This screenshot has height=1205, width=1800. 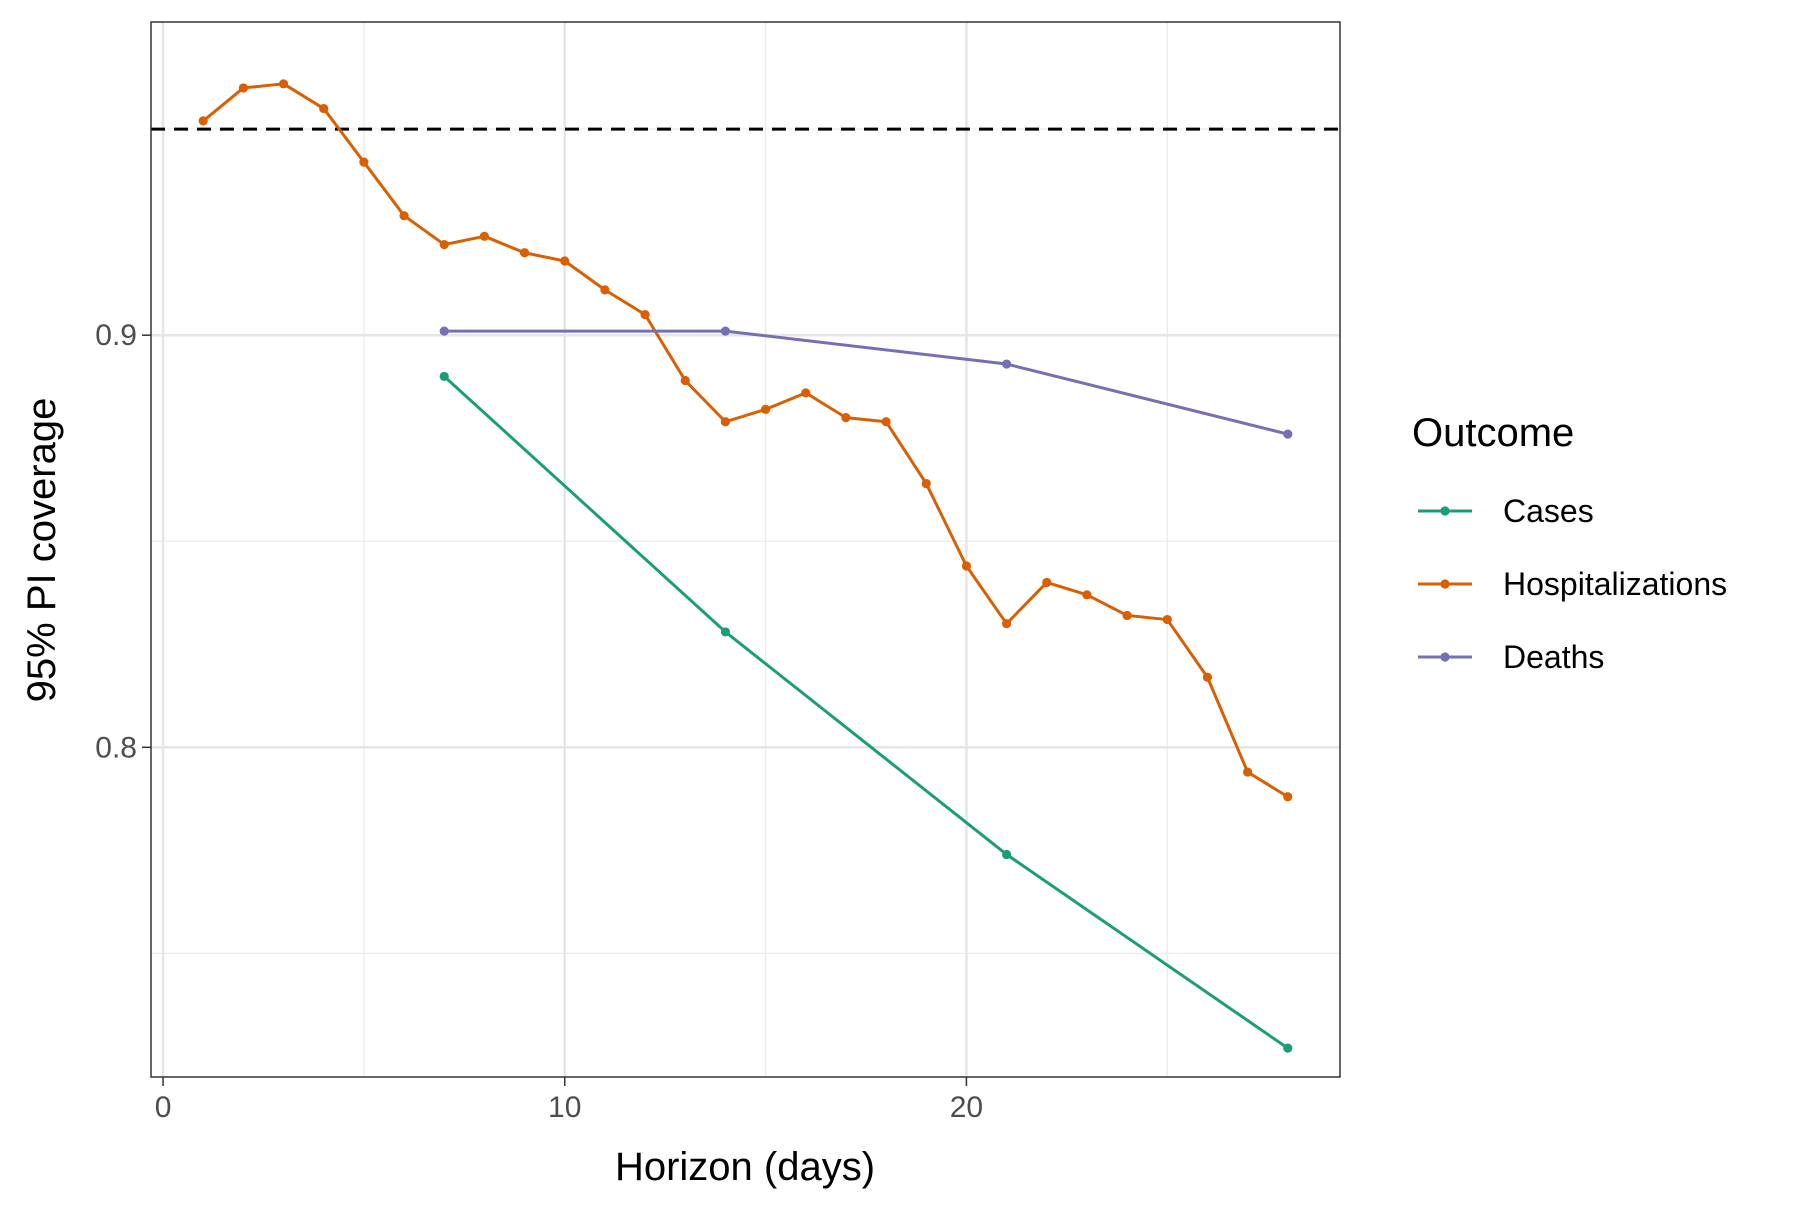 I want to click on x-tick-label: 20, so click(x=966, y=1107).